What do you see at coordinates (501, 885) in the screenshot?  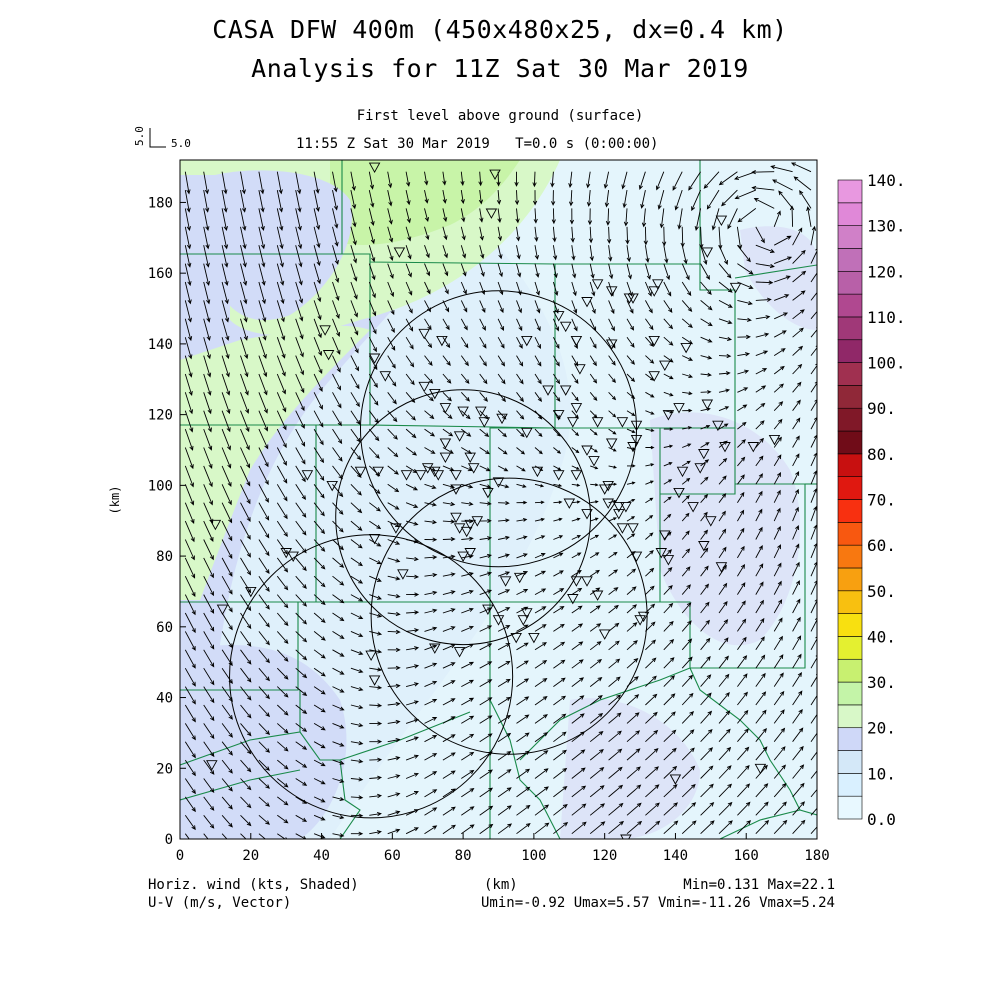 I see `footer-center-unit: (km)` at bounding box center [501, 885].